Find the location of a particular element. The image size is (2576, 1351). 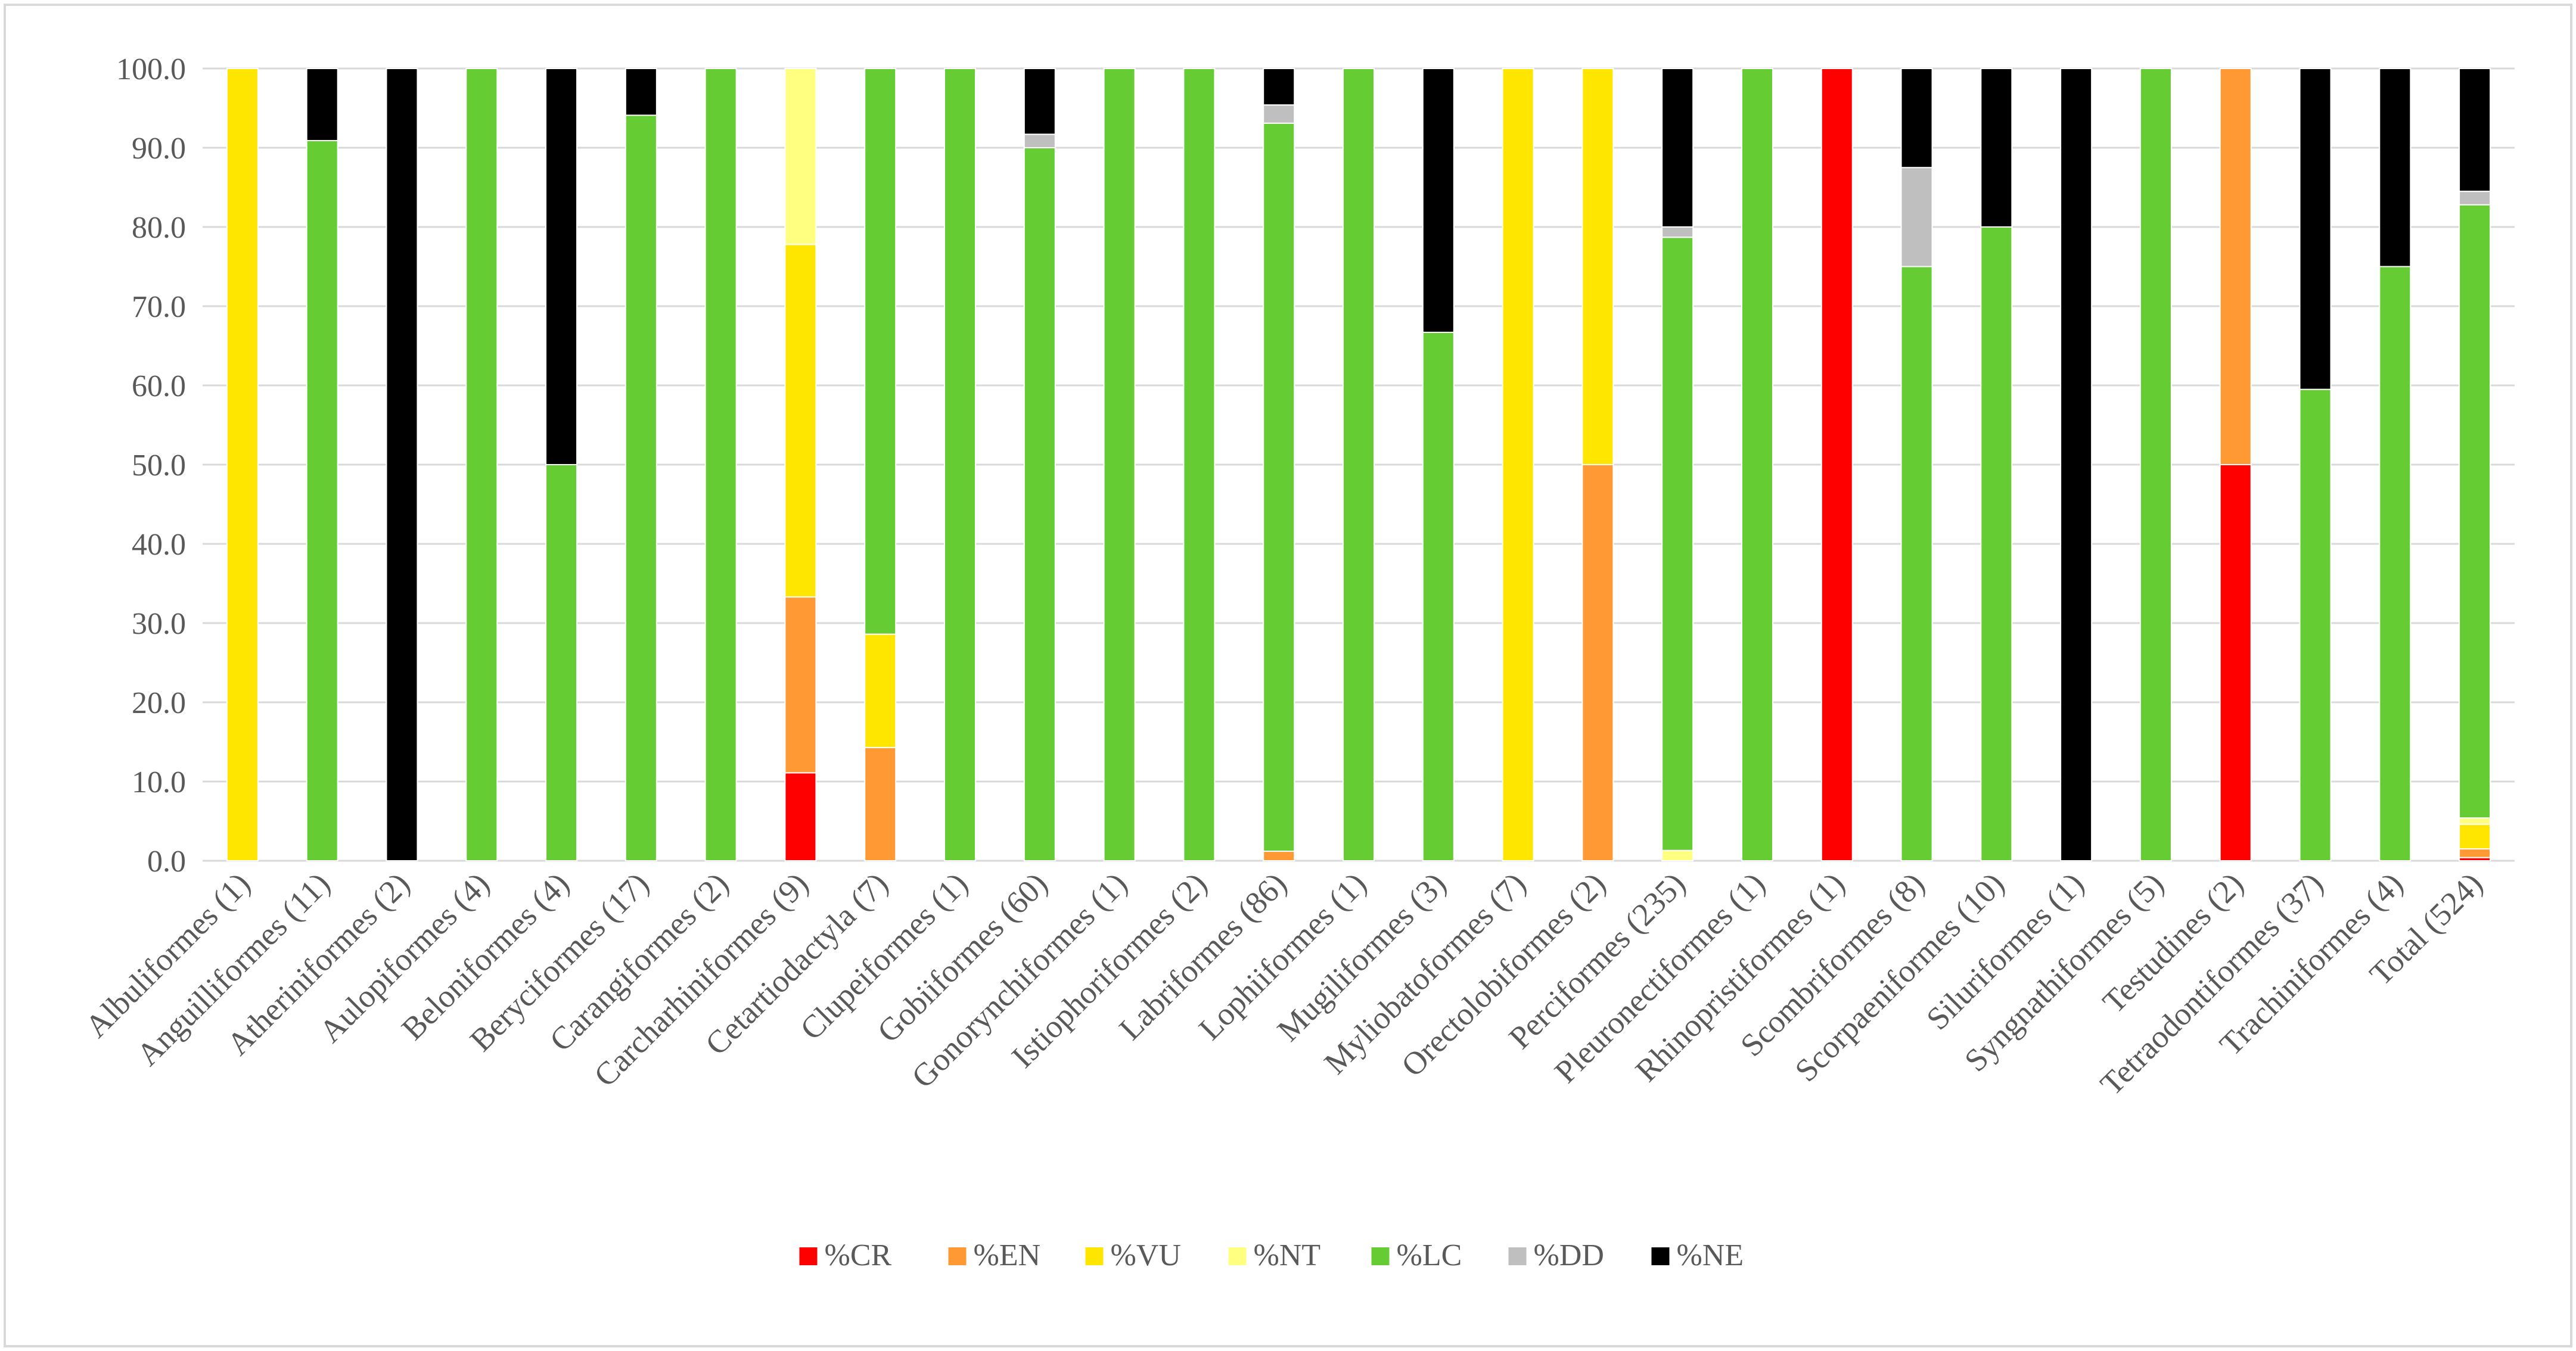

legend-label: %DD is located at coordinates (1569, 1255).